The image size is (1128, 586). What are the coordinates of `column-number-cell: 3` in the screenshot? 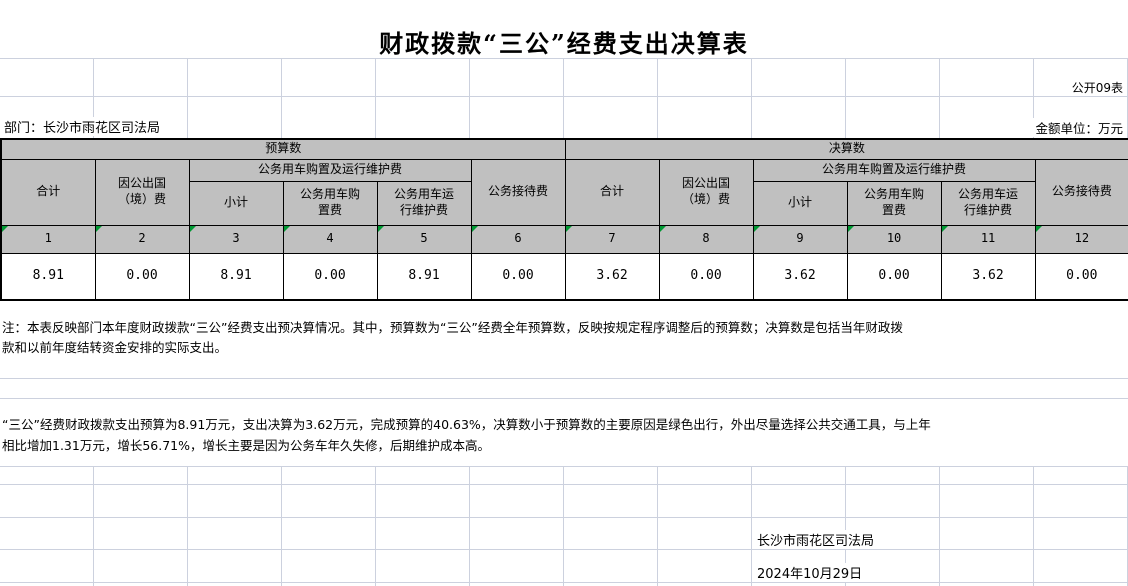 It's located at (236, 239).